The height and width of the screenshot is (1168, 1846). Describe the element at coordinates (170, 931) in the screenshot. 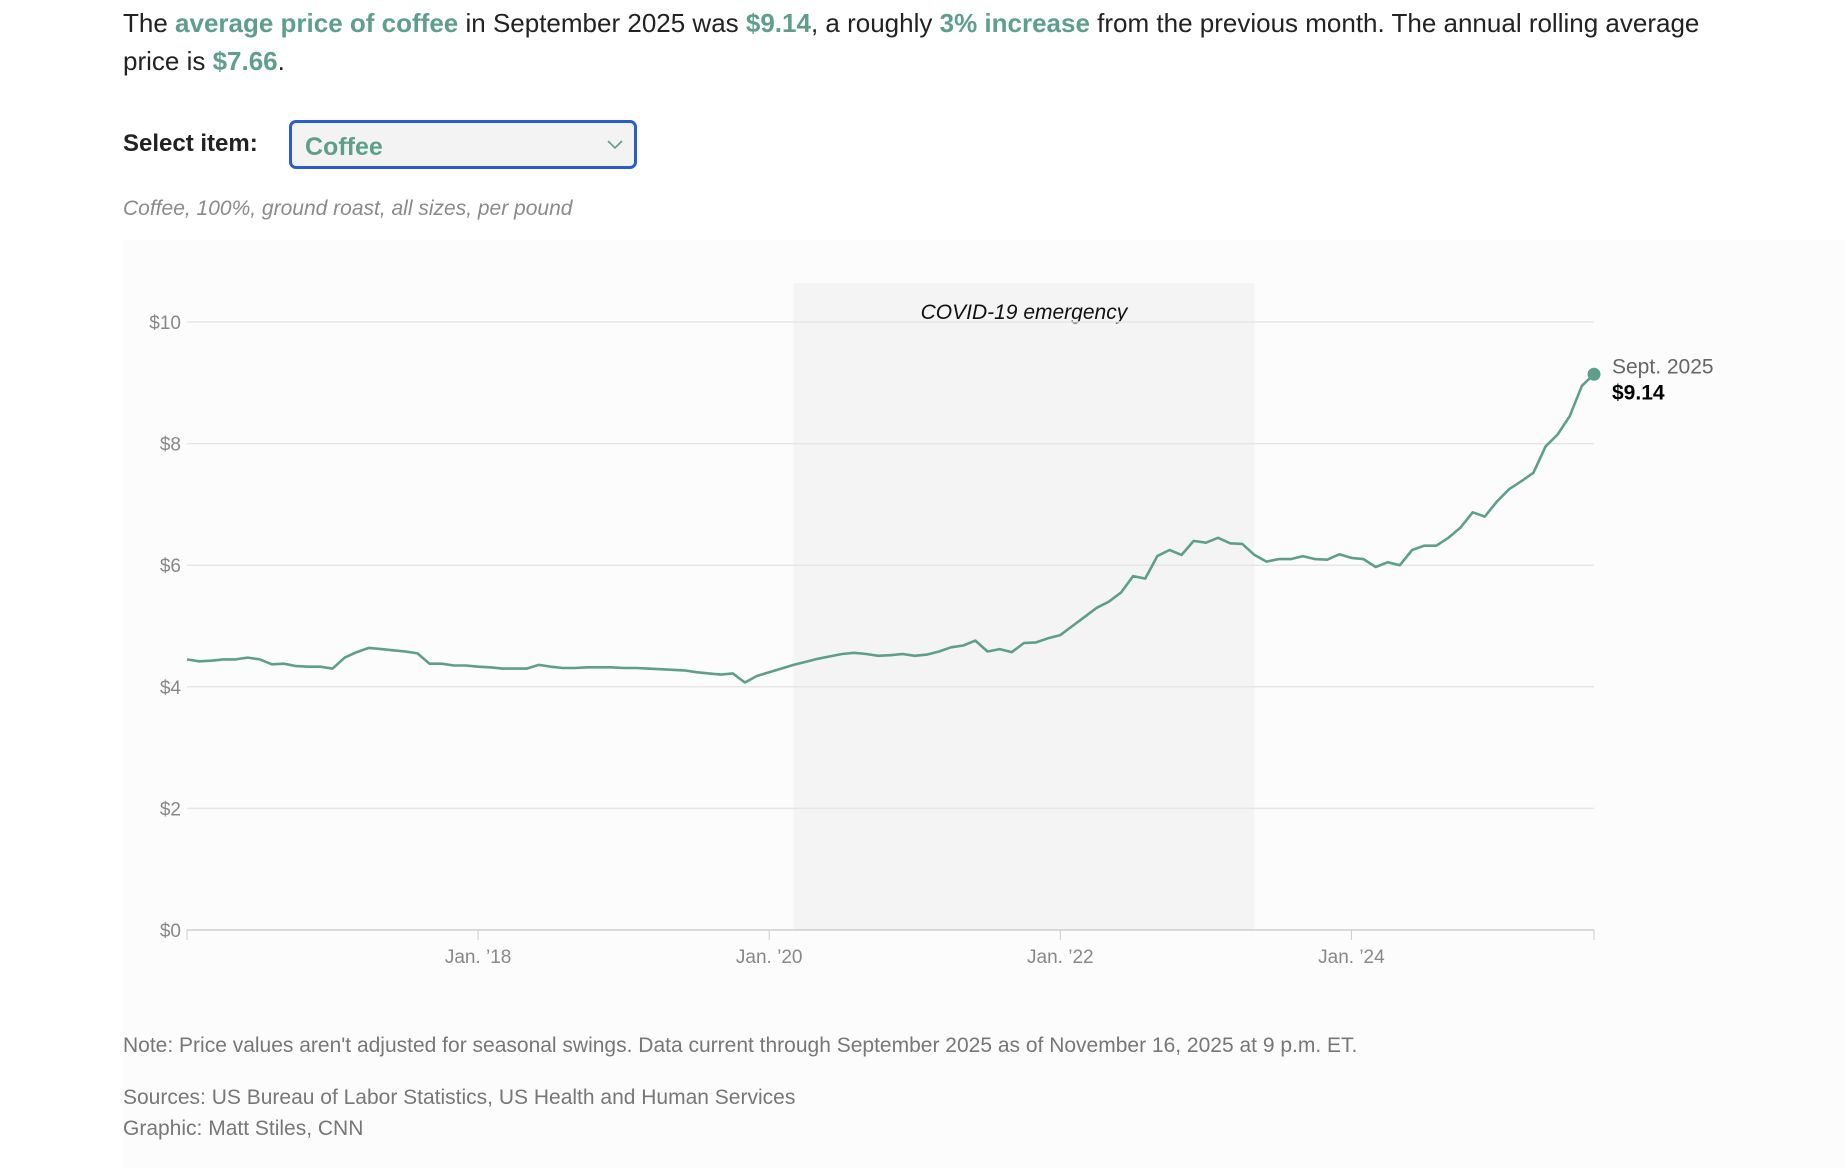

I see `y-tick-label: $0` at that location.